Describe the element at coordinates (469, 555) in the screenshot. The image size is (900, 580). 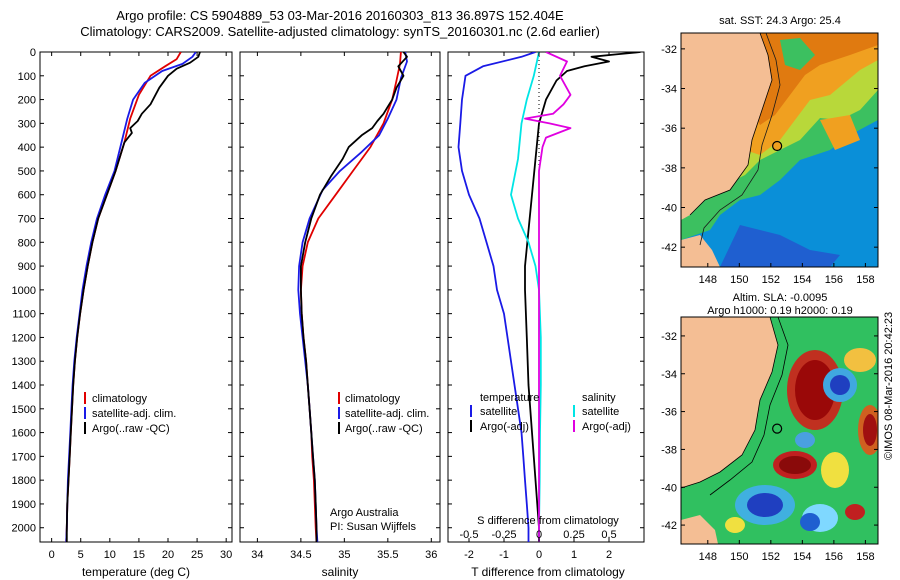
I see `t-tick-label: -2` at that location.